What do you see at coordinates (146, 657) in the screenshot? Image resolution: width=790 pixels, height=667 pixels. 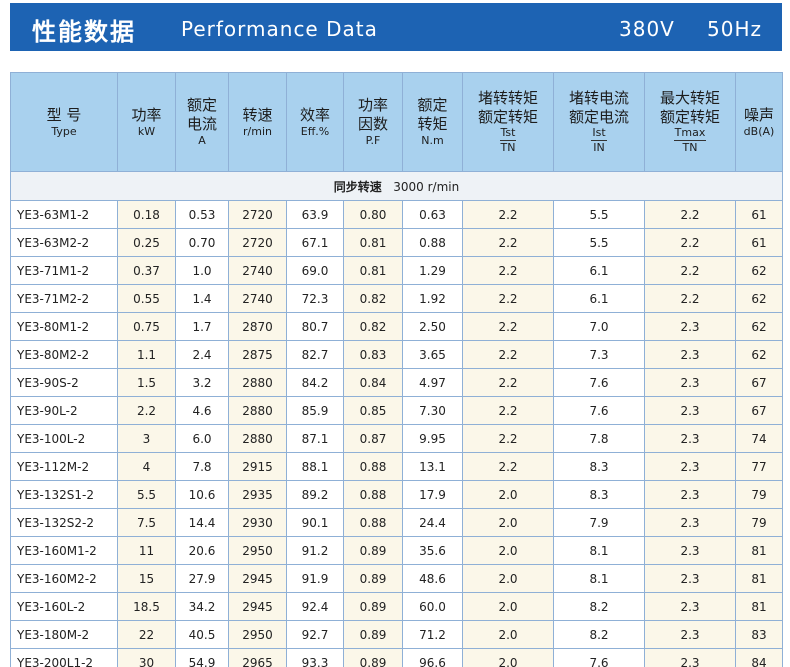 I see `cell-power: 30` at bounding box center [146, 657].